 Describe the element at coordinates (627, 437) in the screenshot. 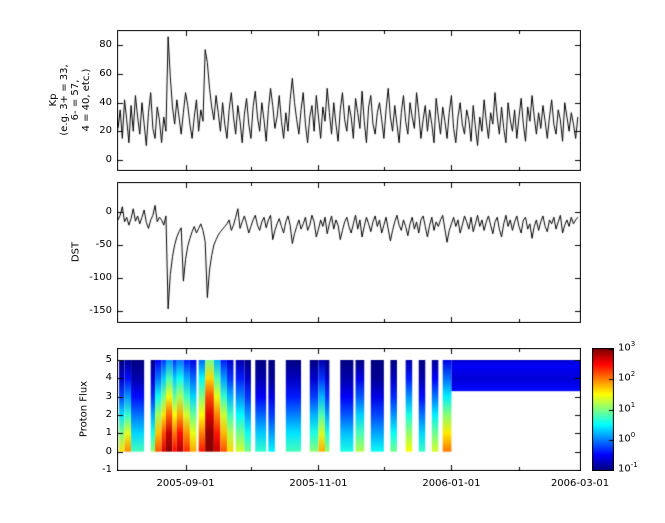

I see `colorbar-tick-label: 10⁰` at that location.